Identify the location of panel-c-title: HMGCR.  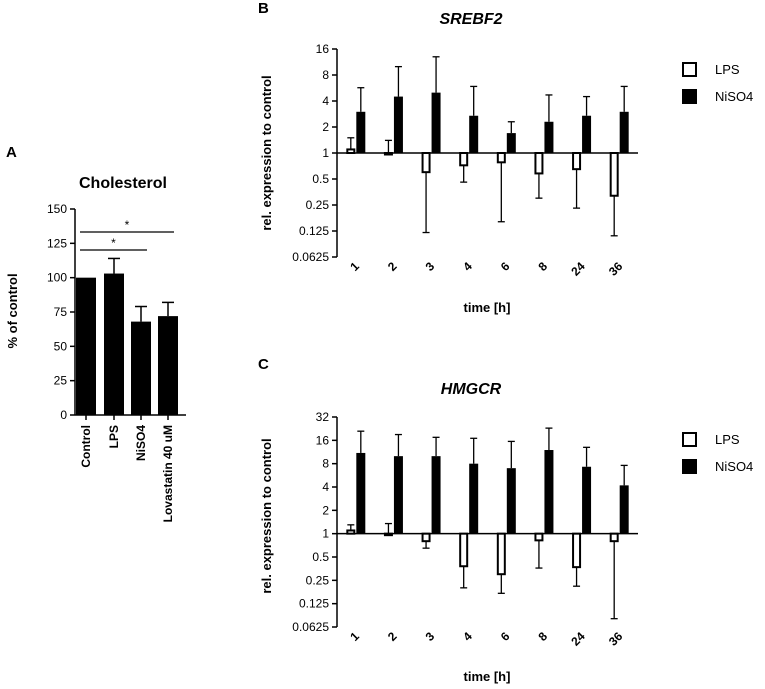
(471, 389).